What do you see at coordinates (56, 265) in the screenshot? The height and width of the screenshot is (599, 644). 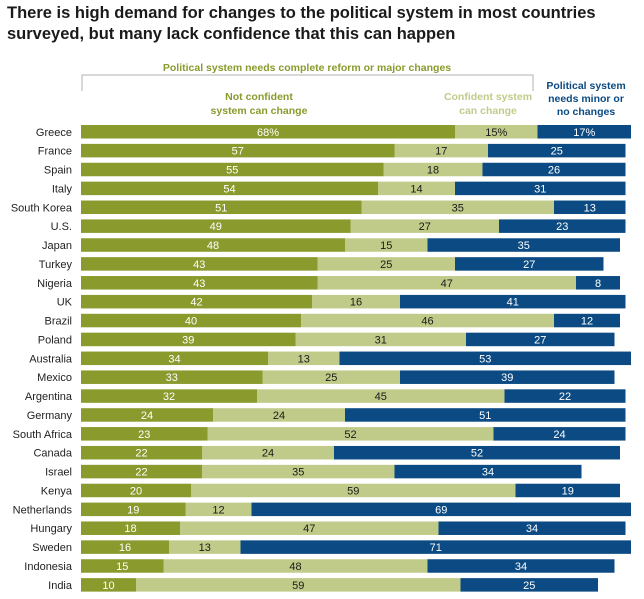 I see `country-label: Turkey` at bounding box center [56, 265].